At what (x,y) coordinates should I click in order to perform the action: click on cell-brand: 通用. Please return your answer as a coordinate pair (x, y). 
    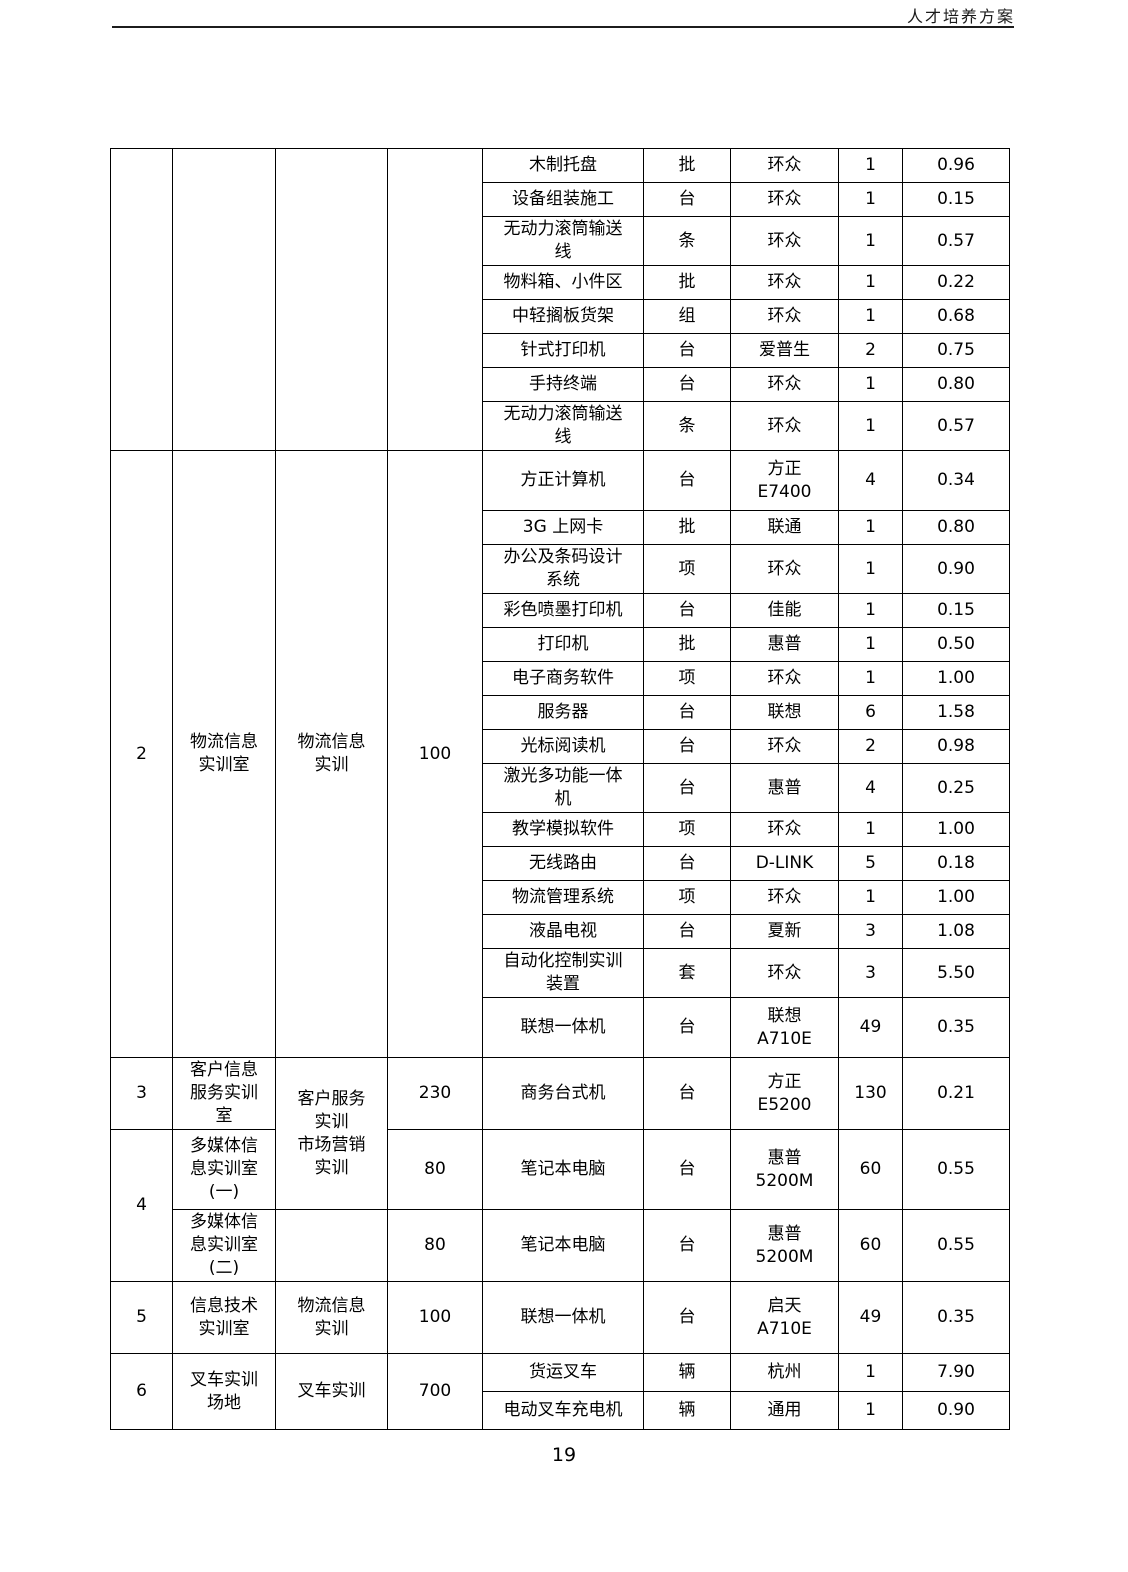
    Looking at the image, I should click on (784, 1410).